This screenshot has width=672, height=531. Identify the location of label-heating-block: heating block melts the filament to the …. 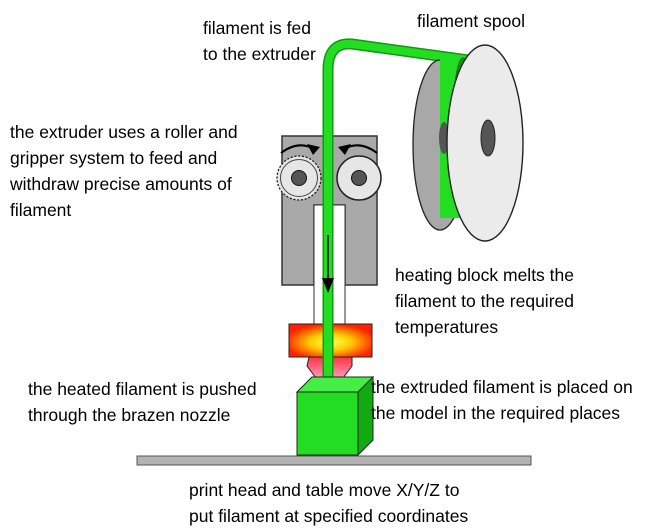
(484, 301).